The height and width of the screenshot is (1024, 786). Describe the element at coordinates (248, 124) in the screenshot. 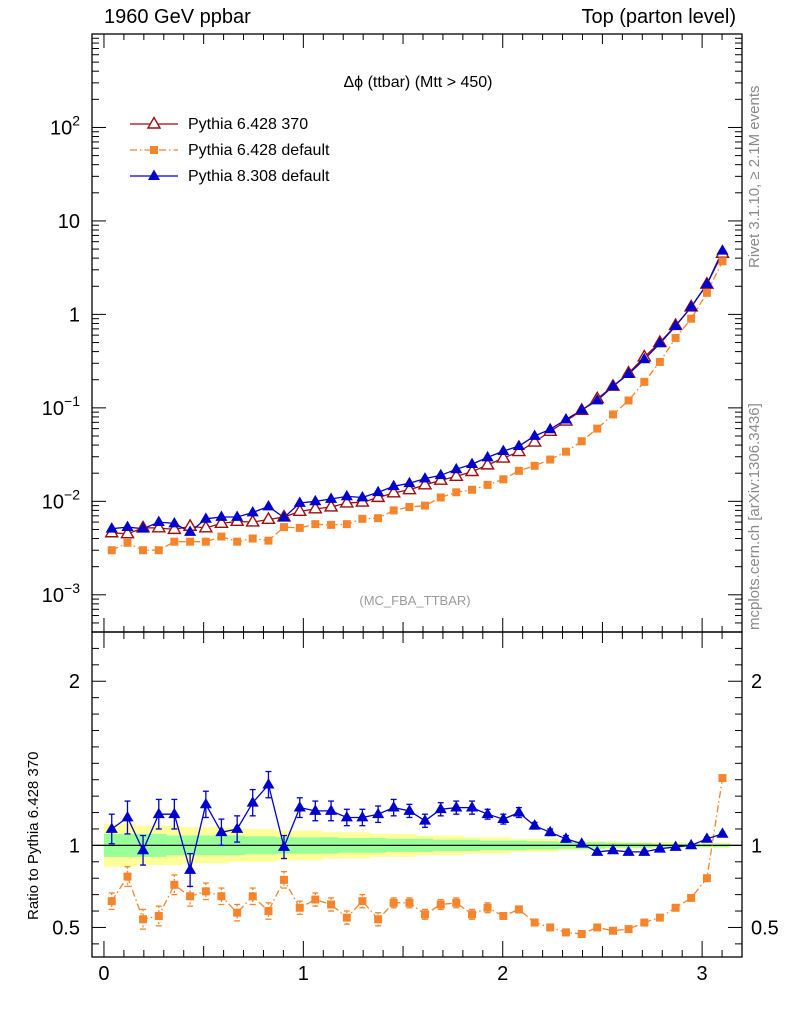

I see `legend-label-pythia6-370: Pythia 6.428 370` at that location.